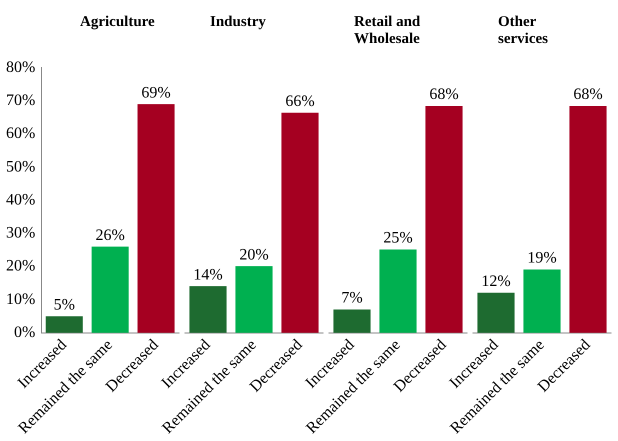  What do you see at coordinates (110, 235) in the screenshot?
I see `data-label: 26%` at bounding box center [110, 235].